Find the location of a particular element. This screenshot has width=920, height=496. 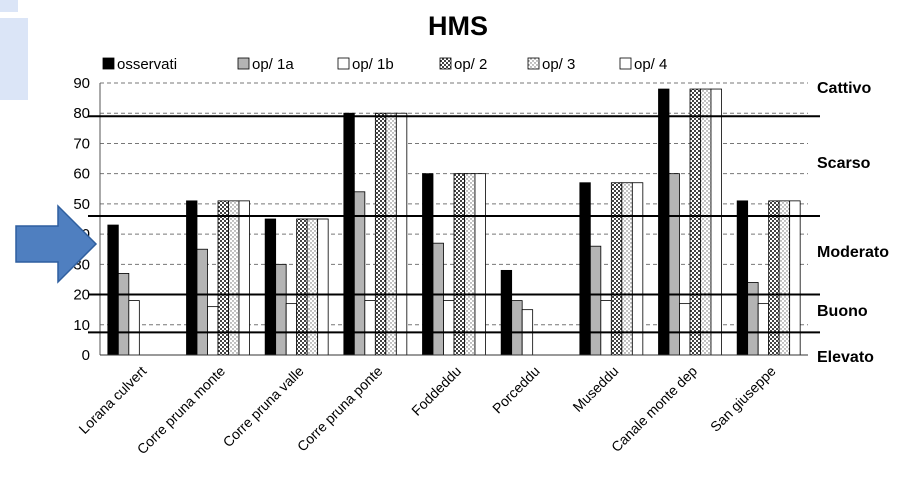

zone-label: Buono is located at coordinates (842, 311).